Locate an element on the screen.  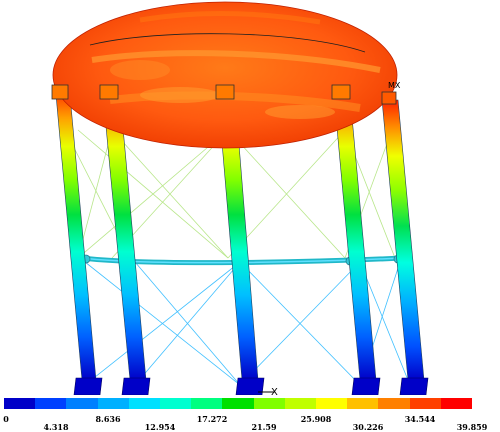
legend-value-label: 8.636 is located at coordinates (108, 419).